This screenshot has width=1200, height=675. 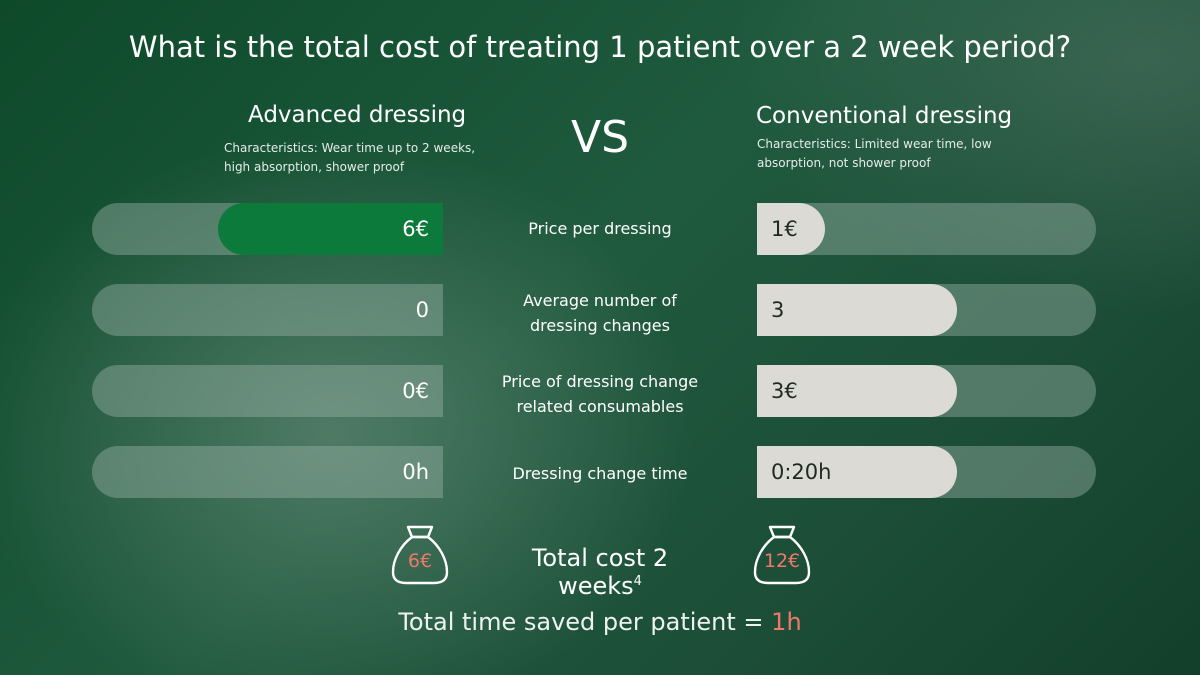 What do you see at coordinates (600, 406) in the screenshot?
I see `row-label-line2: related consumables` at bounding box center [600, 406].